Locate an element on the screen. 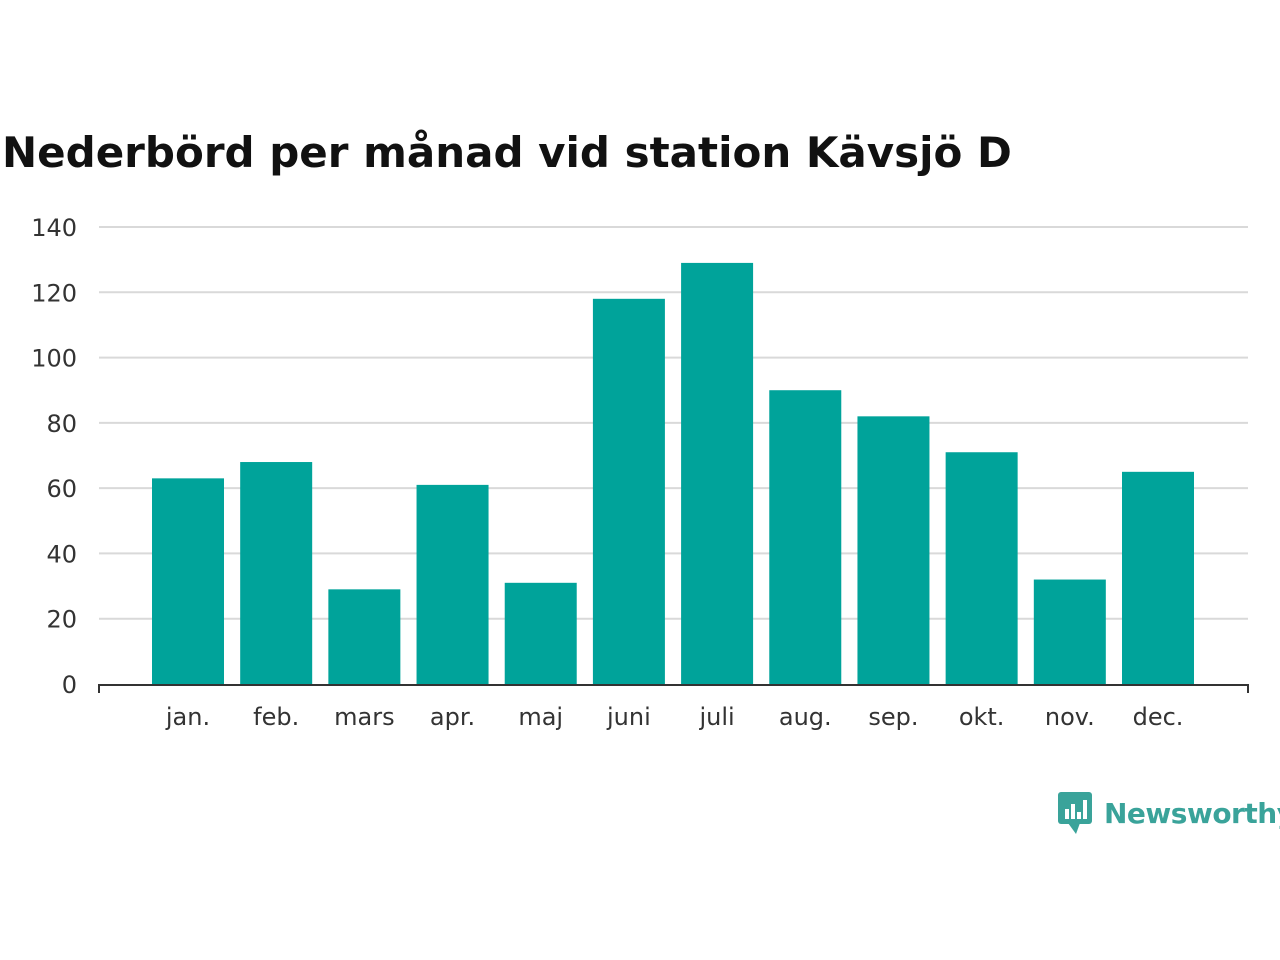 The width and height of the screenshot is (1280, 960). bar-feb is located at coordinates (276, 573).